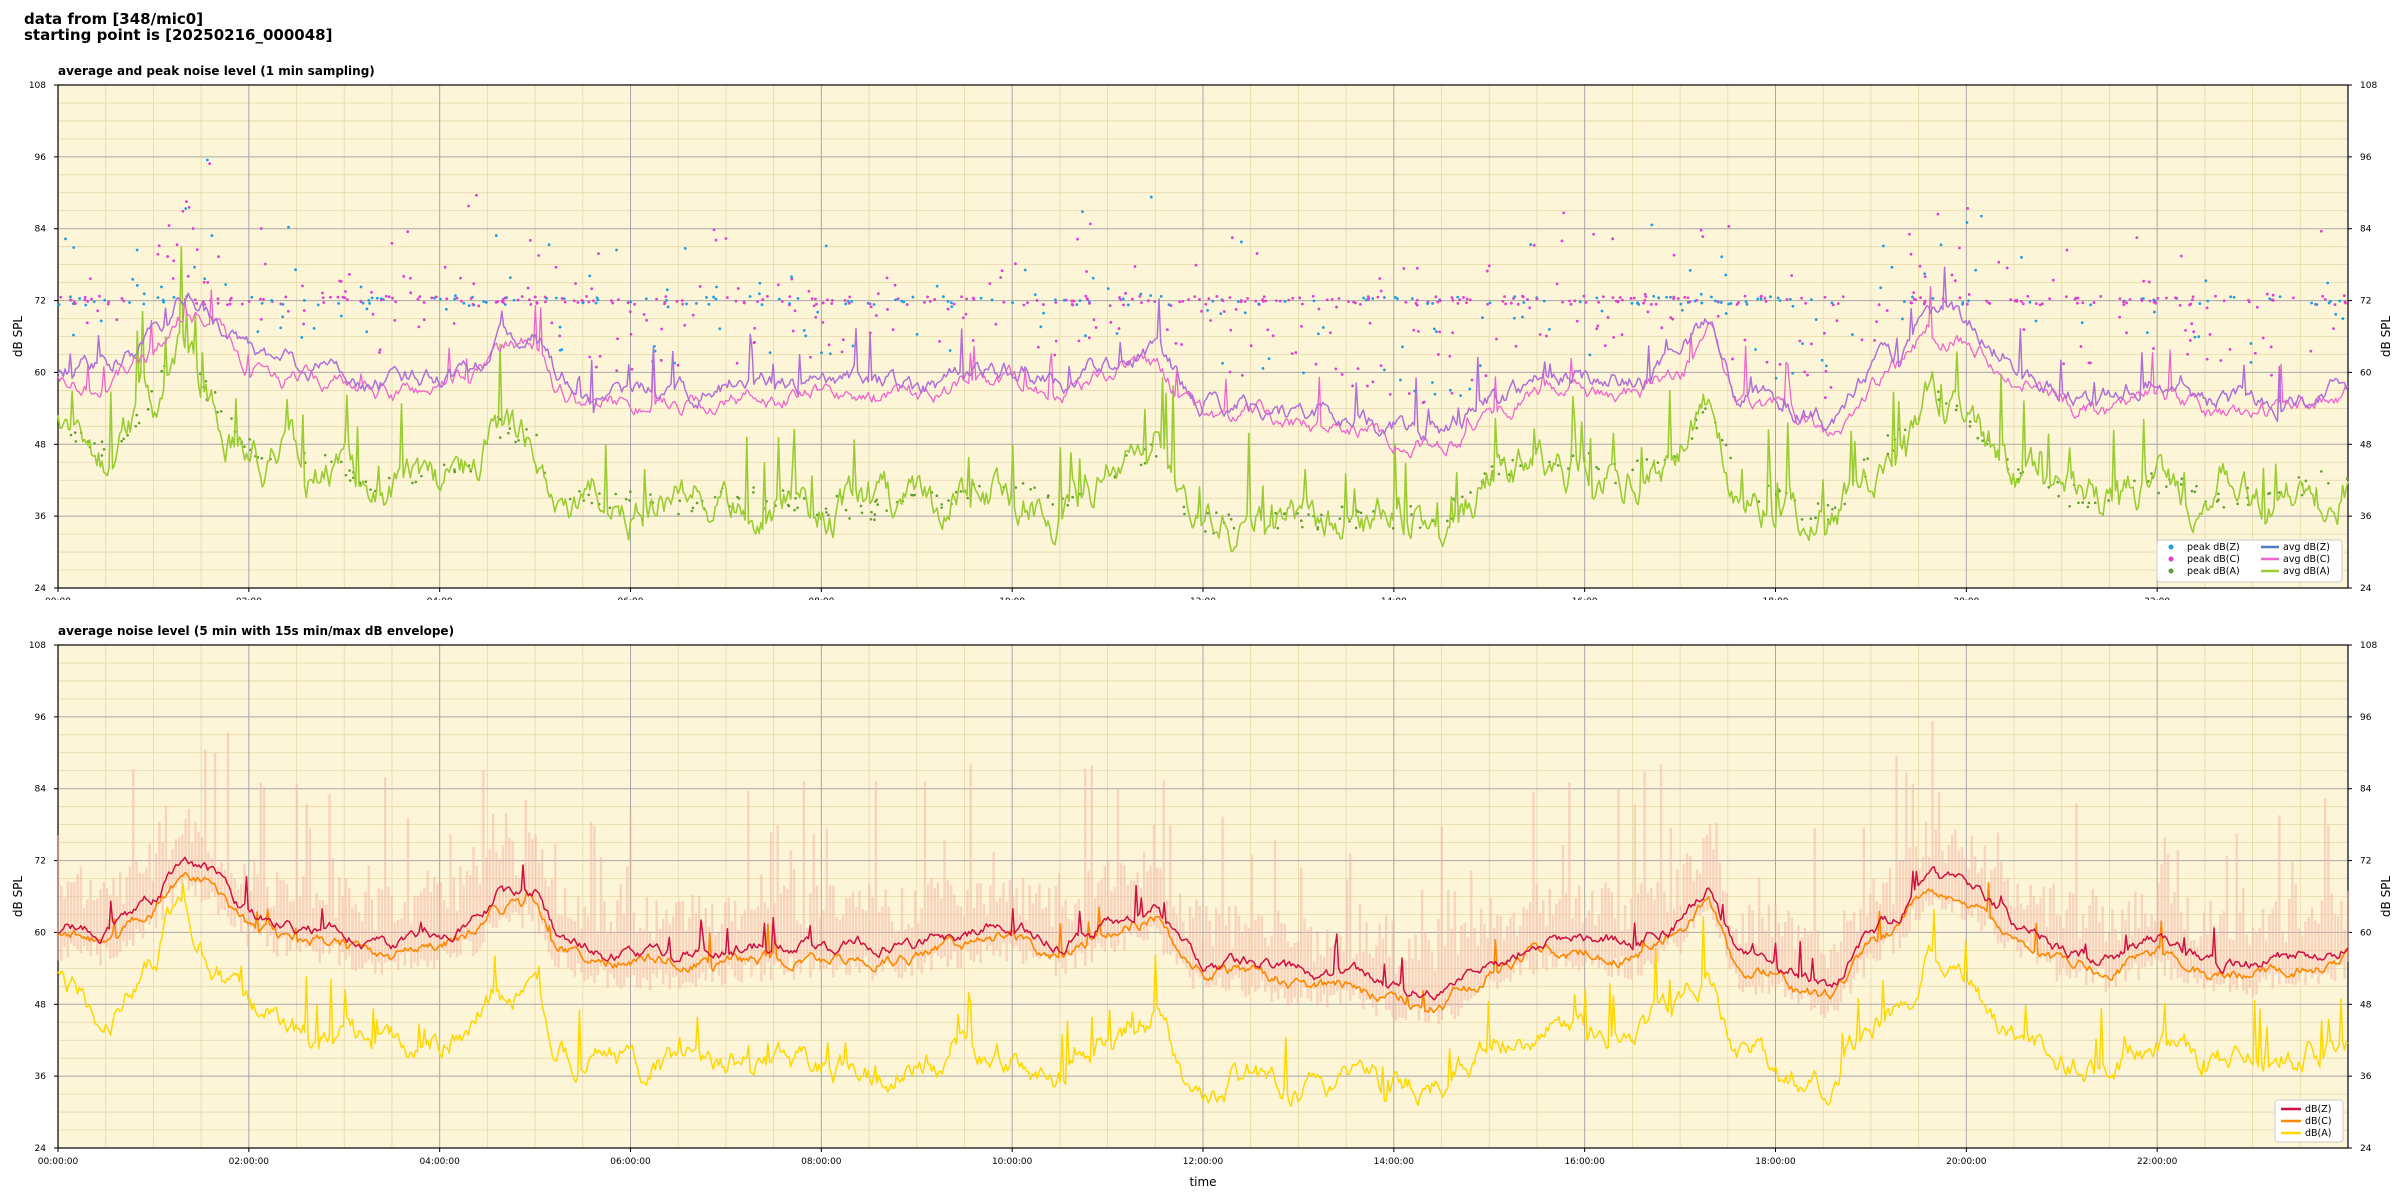 Image resolution: width=2400 pixels, height=1200 pixels. What do you see at coordinates (2366, 517) in the screenshot?
I see `chart1-ytick-right: 36` at bounding box center [2366, 517].